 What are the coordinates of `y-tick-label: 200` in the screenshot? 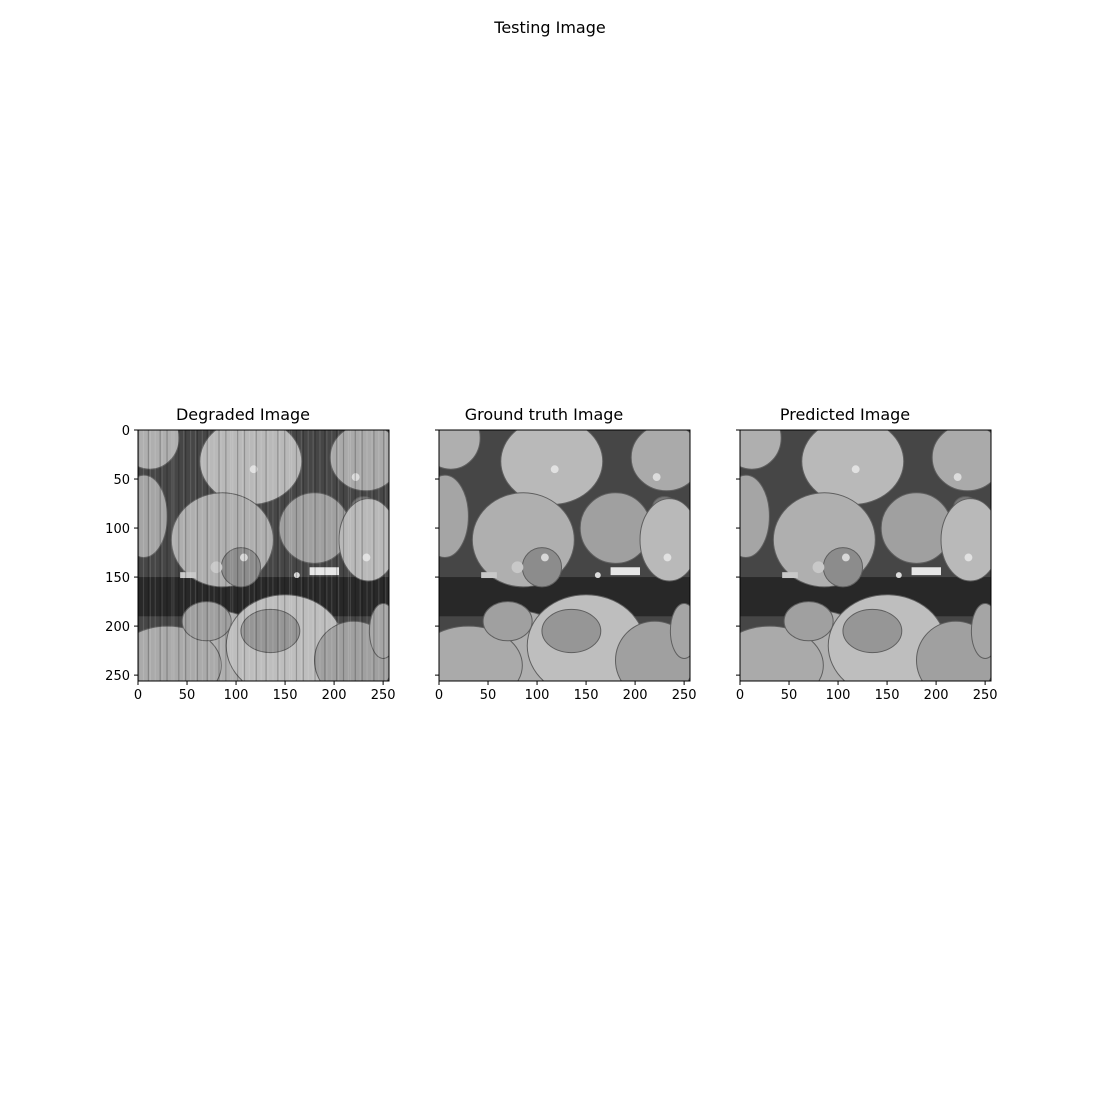 It's located at (117, 627).